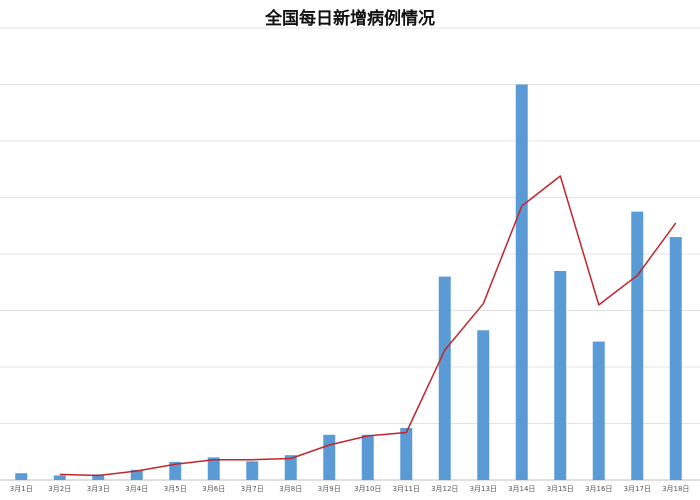 The height and width of the screenshot is (500, 700). I want to click on x-tick-label: 3月13日, so click(483, 489).